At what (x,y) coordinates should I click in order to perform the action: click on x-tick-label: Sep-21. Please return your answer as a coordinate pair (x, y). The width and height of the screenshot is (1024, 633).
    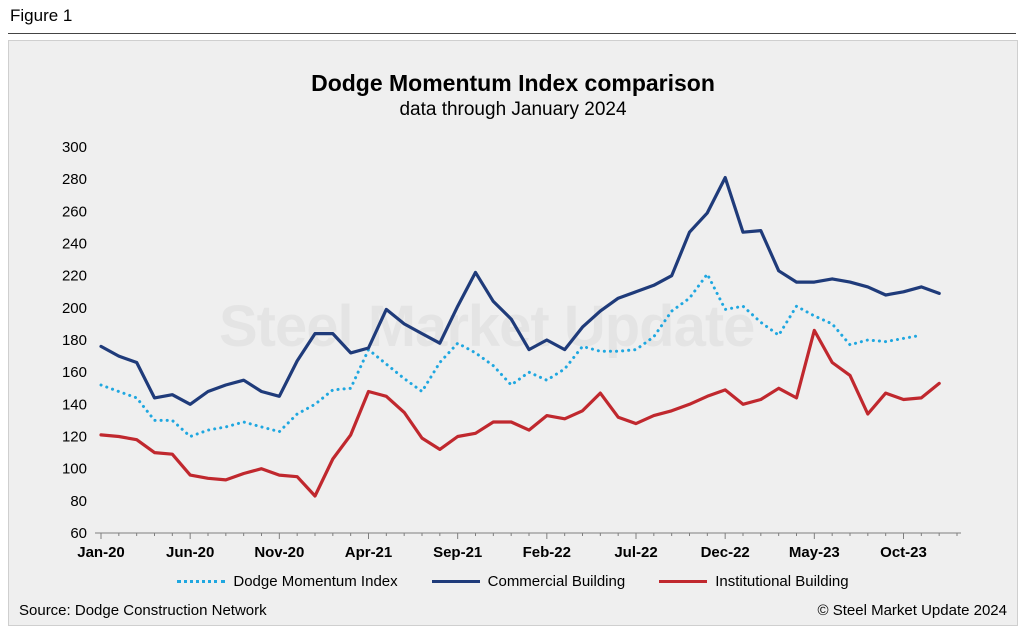
    Looking at the image, I should click on (457, 552).